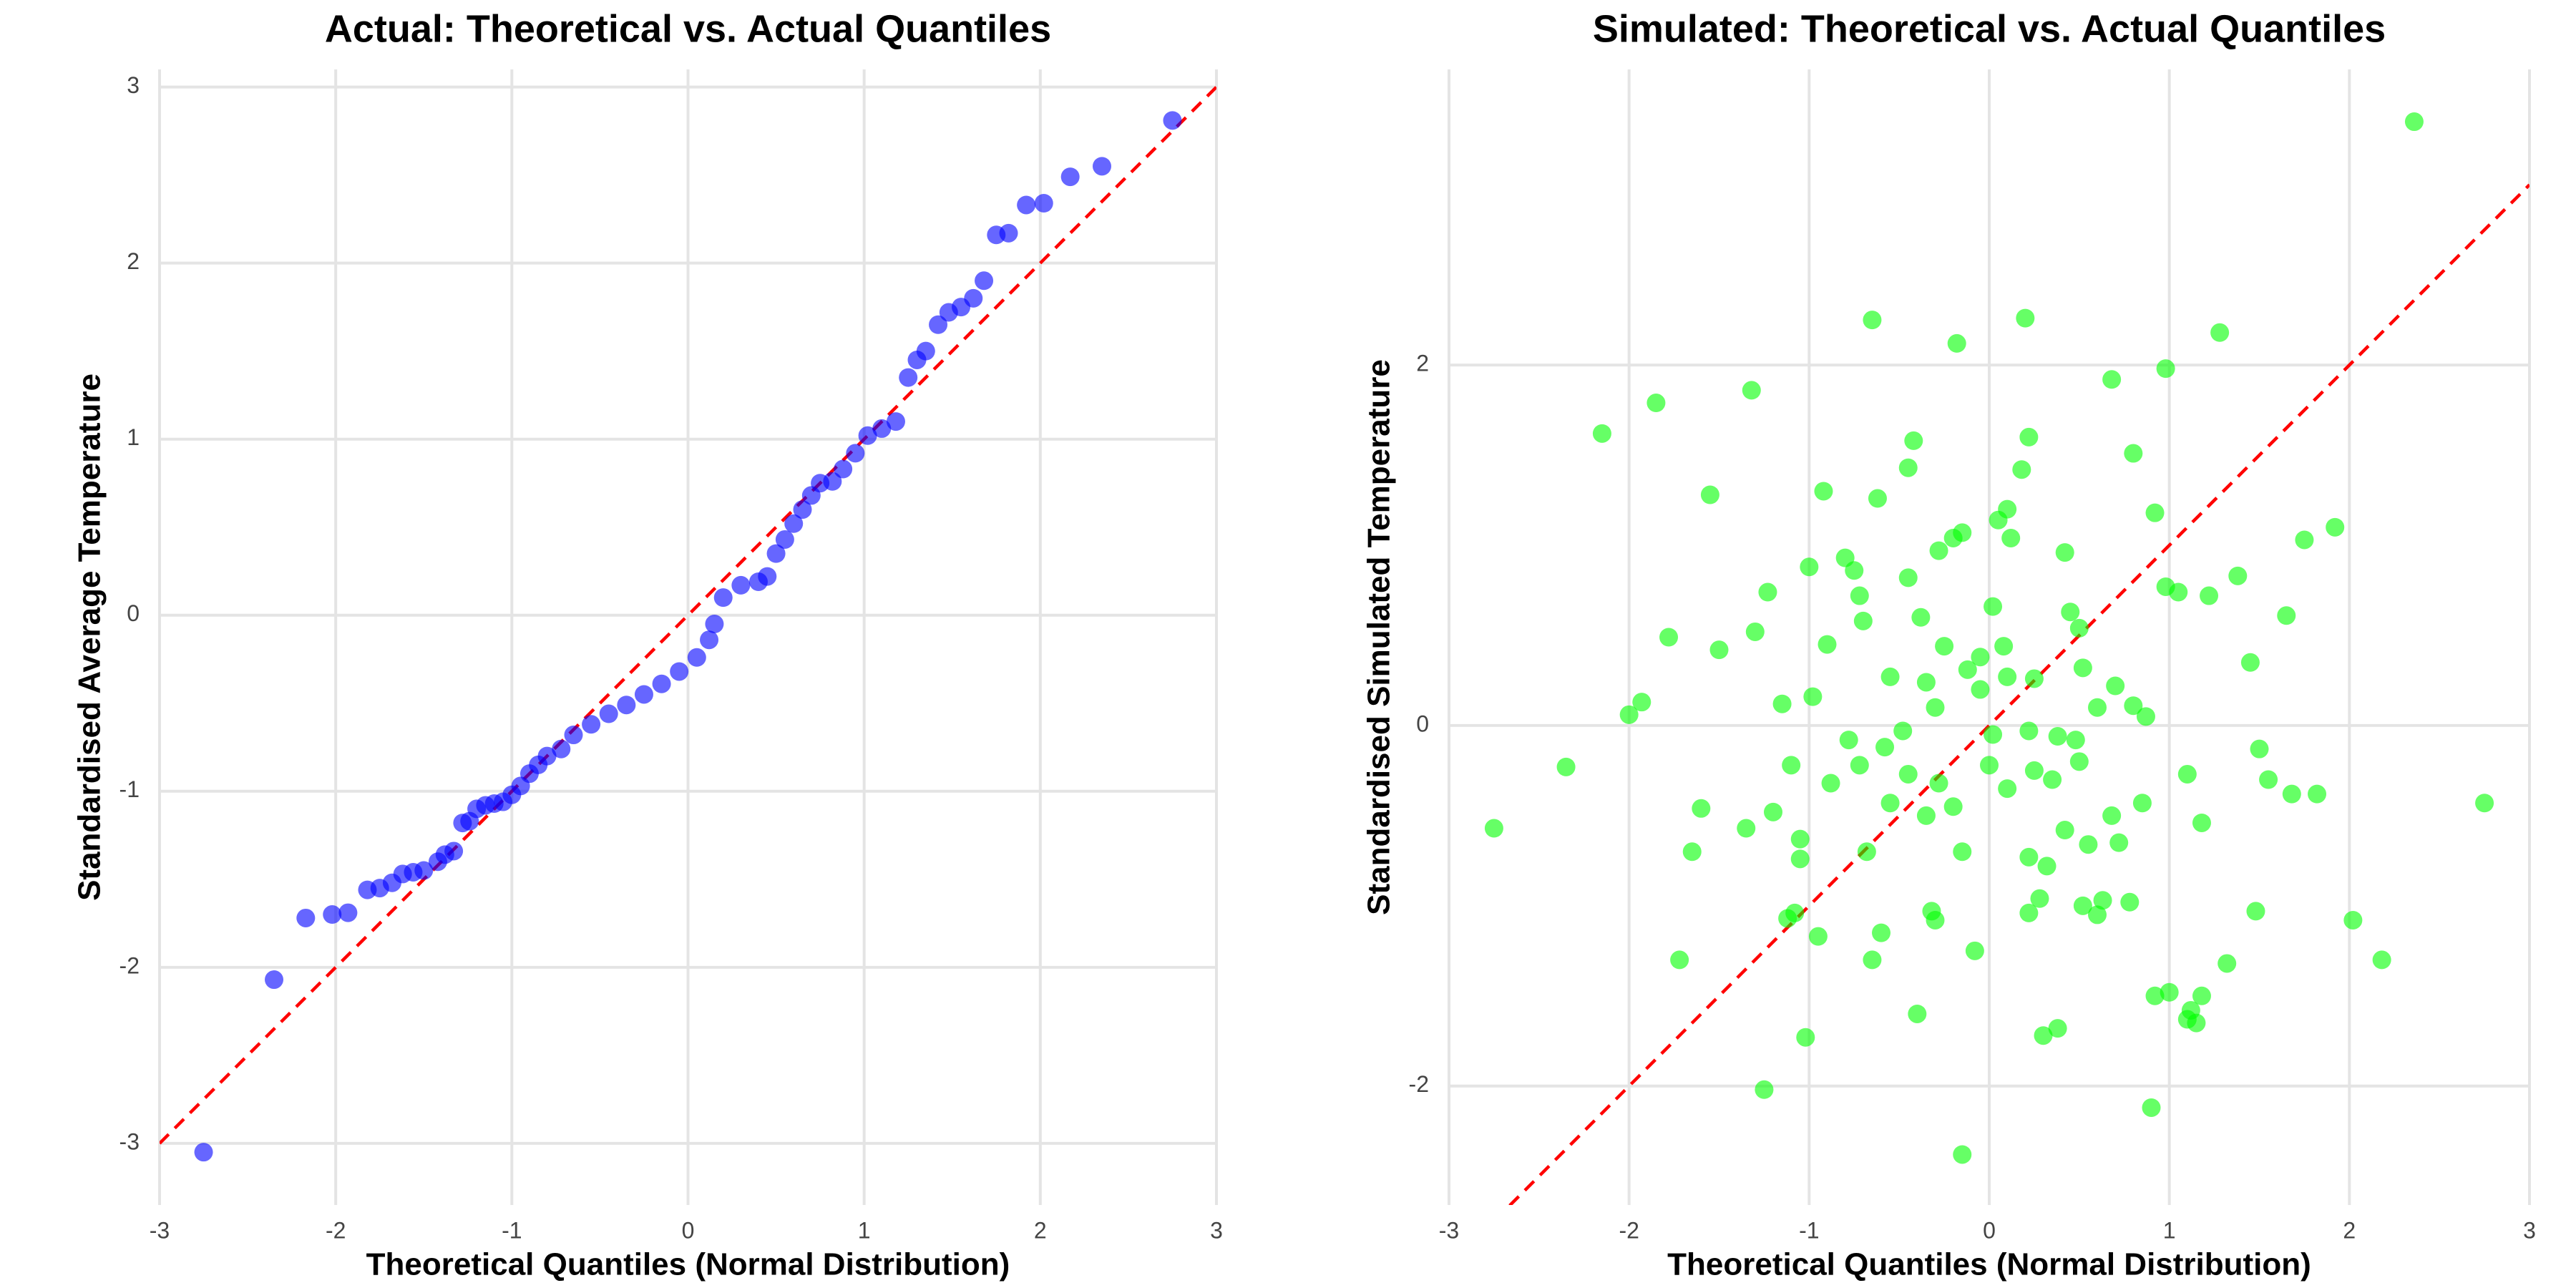  What do you see at coordinates (688, 28) in the screenshot?
I see `chart-title: Actual: Theoretical vs. Actual Quantiles` at bounding box center [688, 28].